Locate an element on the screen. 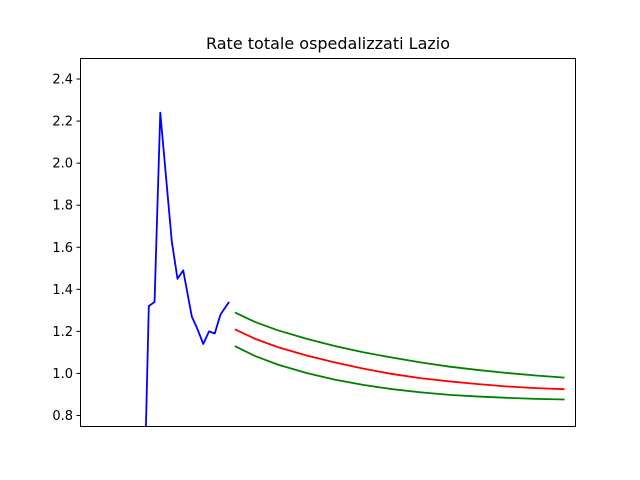  y-tick-label: 0.8 is located at coordinates (62, 416).